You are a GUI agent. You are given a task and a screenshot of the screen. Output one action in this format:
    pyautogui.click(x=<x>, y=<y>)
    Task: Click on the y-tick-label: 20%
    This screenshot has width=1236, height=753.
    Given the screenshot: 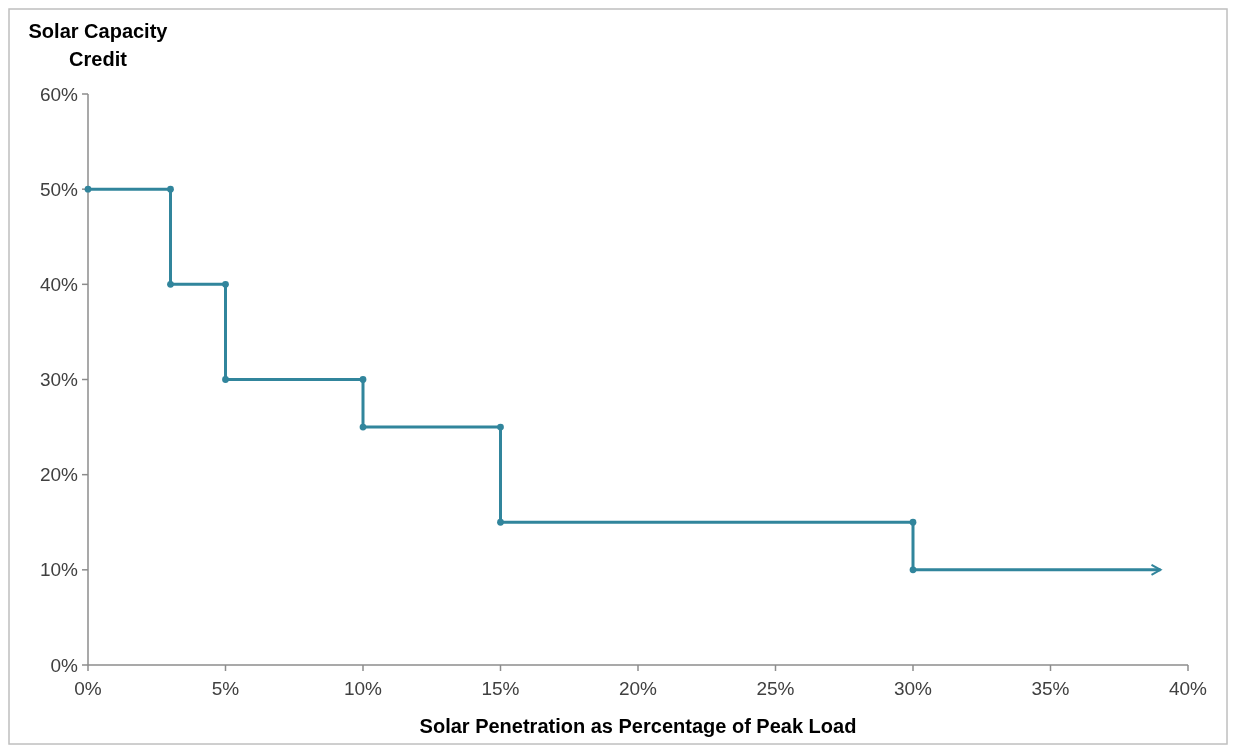 What is the action you would take?
    pyautogui.click(x=59, y=475)
    